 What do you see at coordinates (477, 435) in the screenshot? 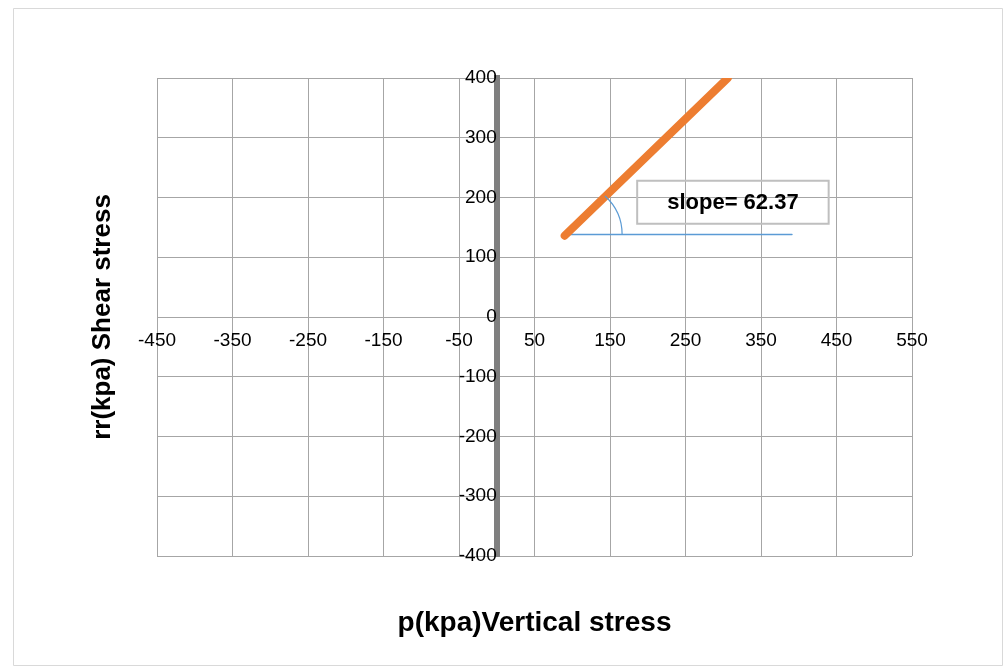
I see `y-tick-label: -200` at bounding box center [477, 435].